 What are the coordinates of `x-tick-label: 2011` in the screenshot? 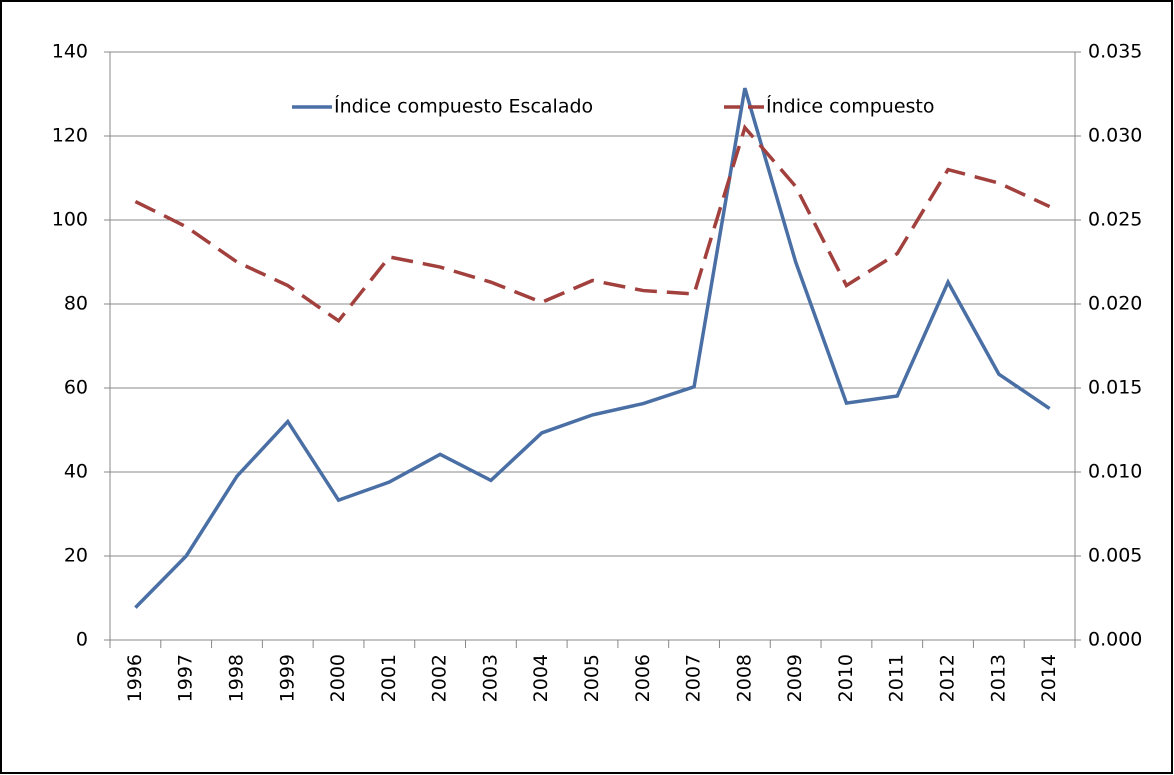 It's located at (897, 678).